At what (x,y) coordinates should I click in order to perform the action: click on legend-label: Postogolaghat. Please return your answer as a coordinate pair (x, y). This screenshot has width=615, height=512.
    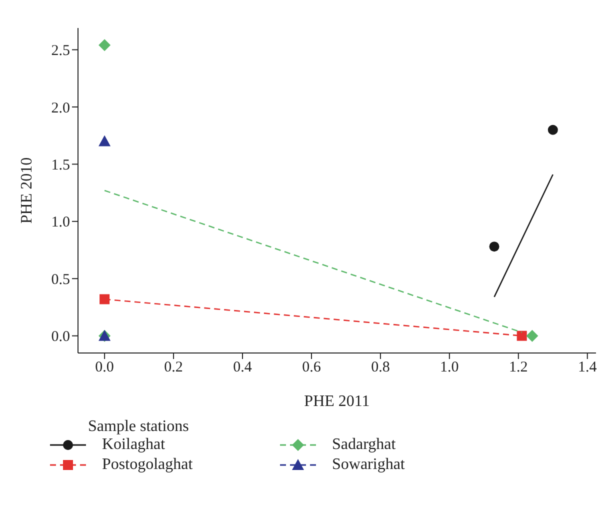
    Looking at the image, I should click on (147, 465).